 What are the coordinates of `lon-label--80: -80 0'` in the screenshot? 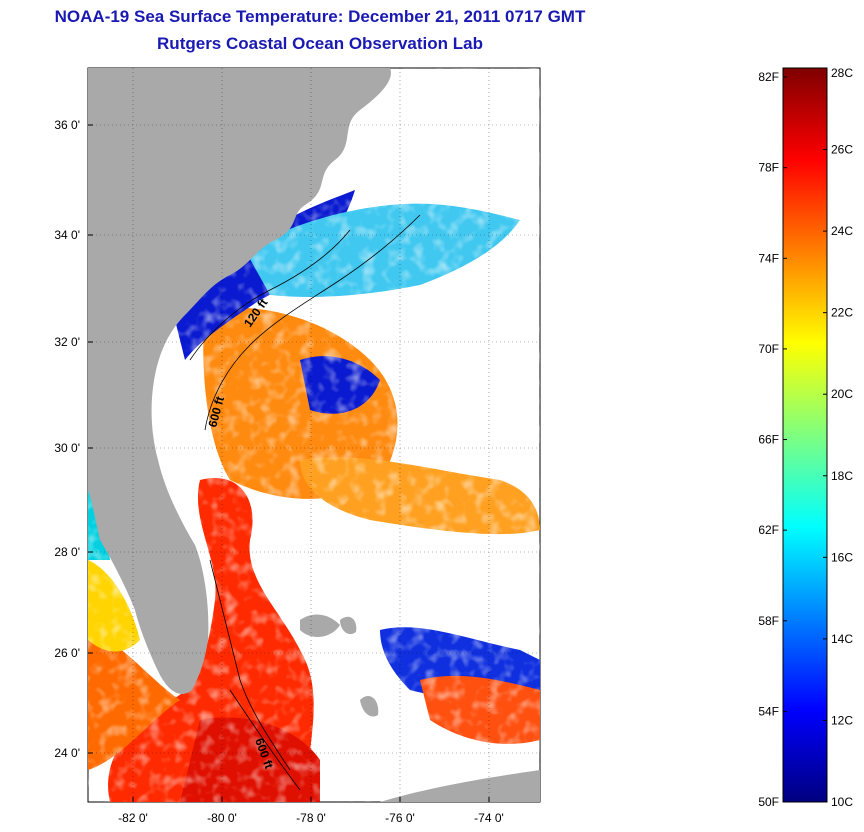 It's located at (222, 818).